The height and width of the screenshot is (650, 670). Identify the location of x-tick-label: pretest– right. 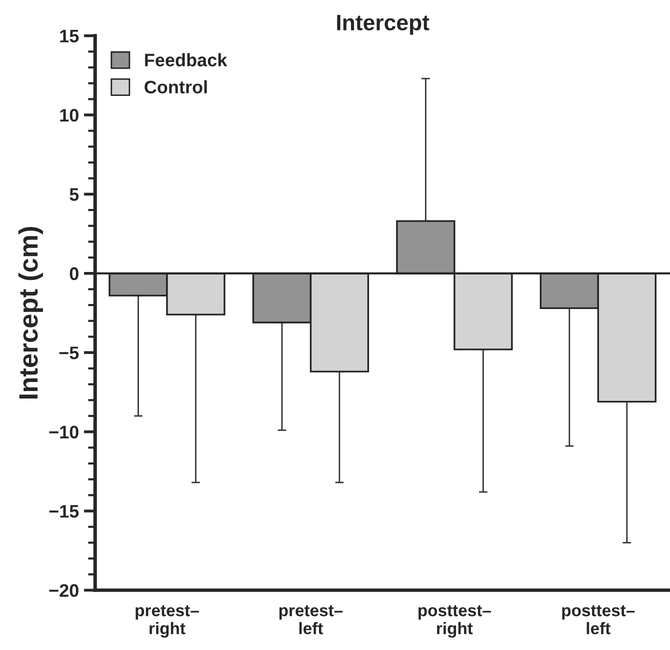
(167, 621).